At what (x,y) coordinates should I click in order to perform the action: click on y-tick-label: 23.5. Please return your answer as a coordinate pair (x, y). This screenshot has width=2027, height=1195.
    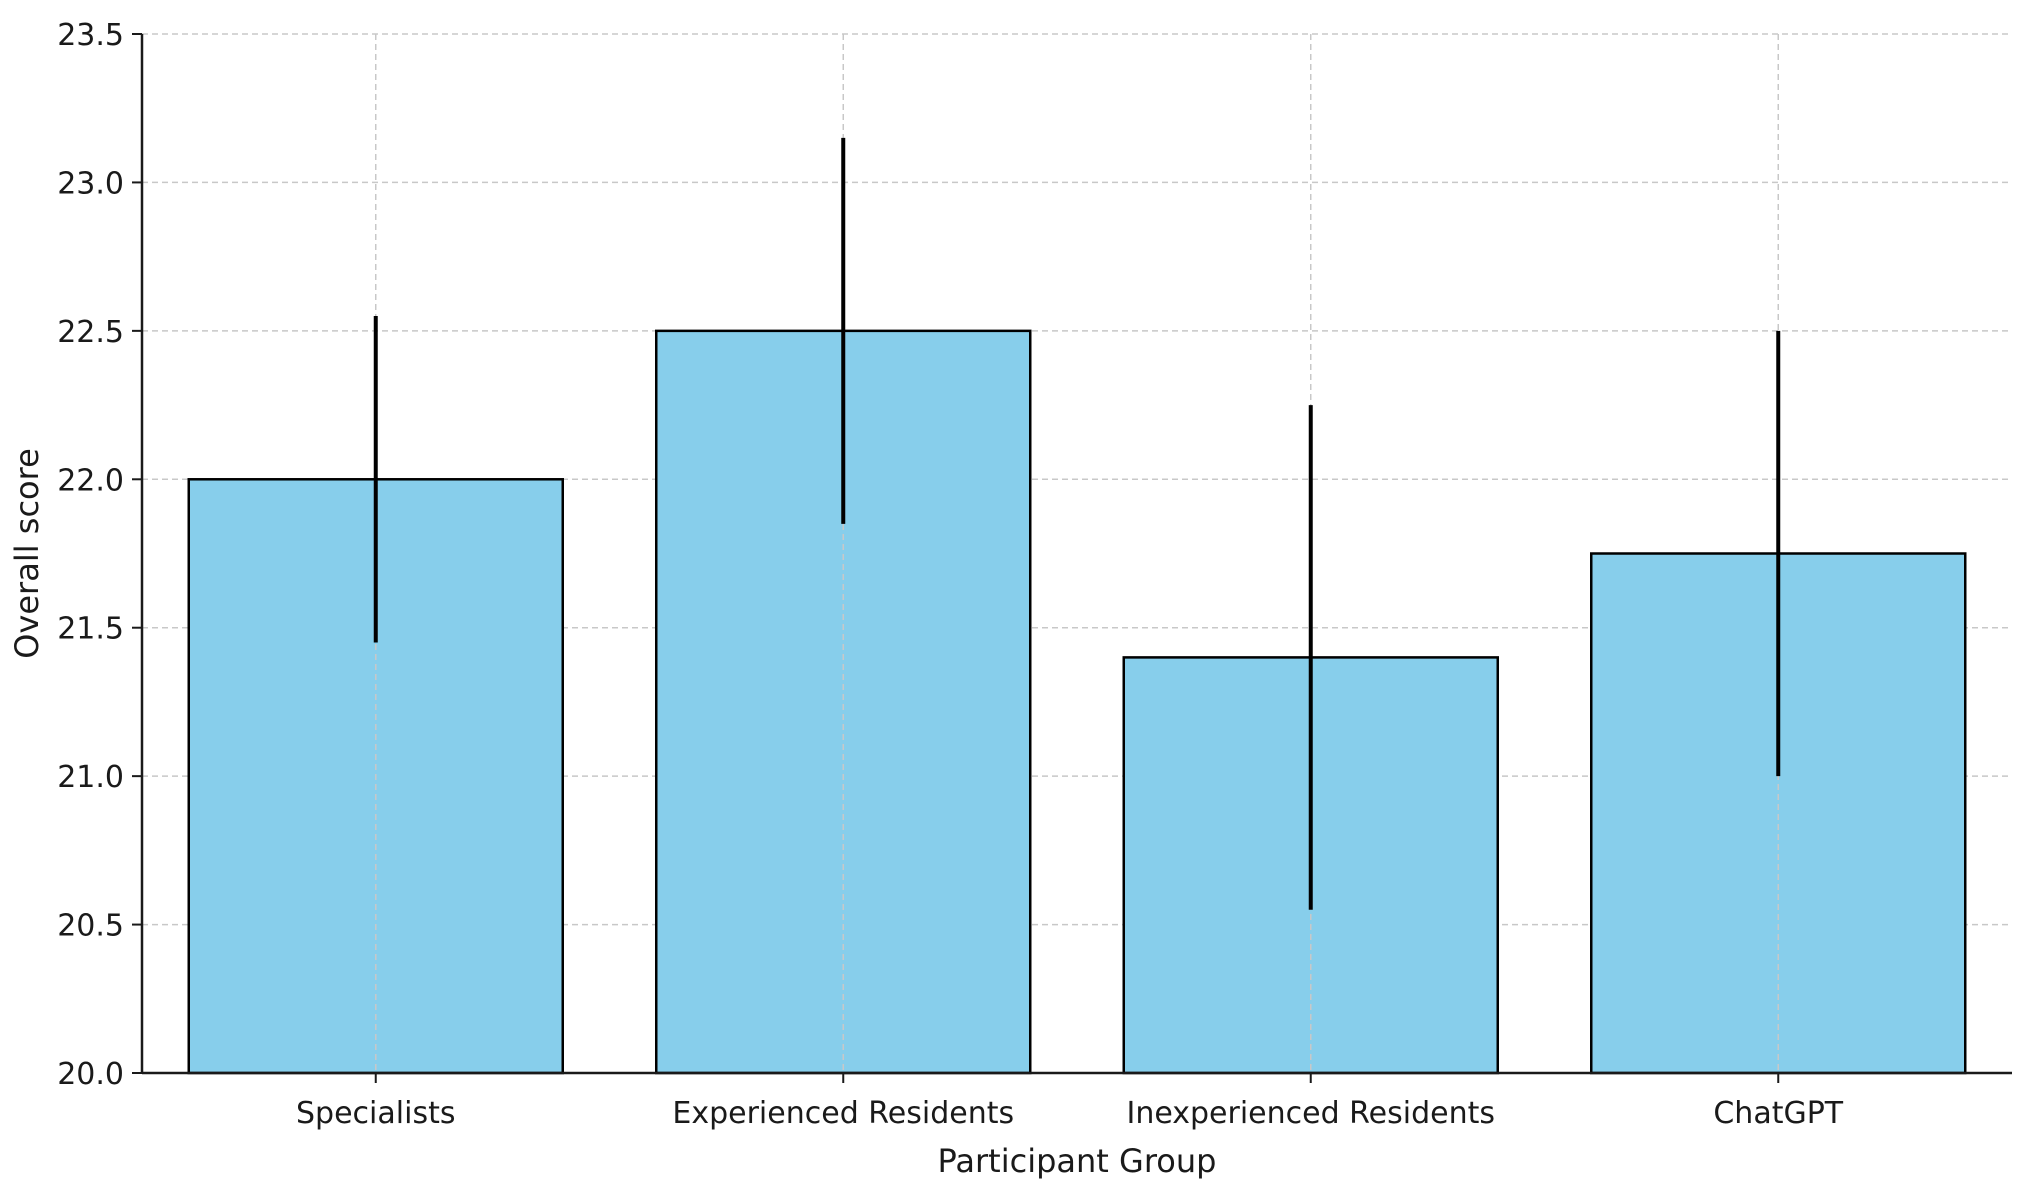
    Looking at the image, I should click on (90, 35).